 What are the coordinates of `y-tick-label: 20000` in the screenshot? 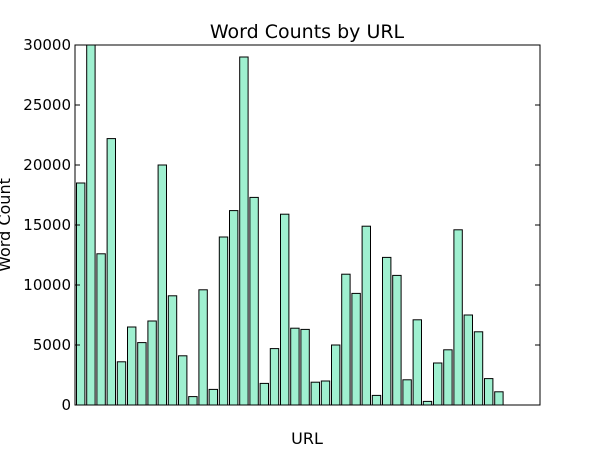 It's located at (47, 165).